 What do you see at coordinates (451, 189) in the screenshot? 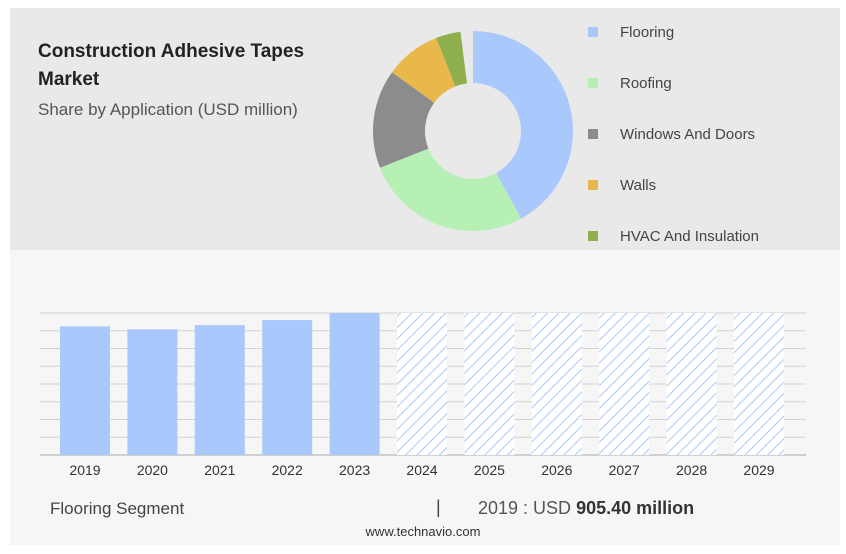
I see `donut-slice-roofing` at bounding box center [451, 189].